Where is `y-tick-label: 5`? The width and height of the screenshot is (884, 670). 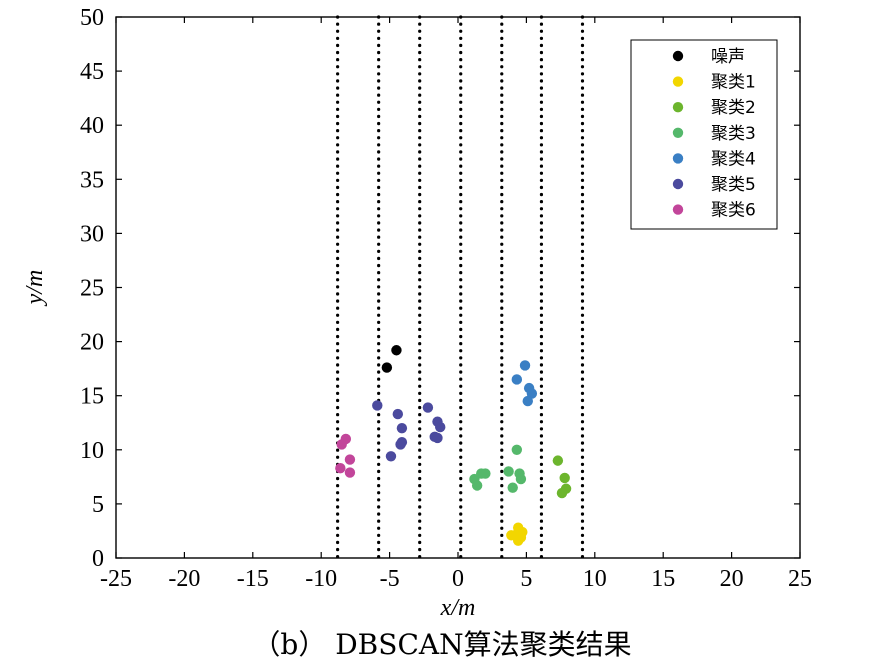
y-tick-label: 5 is located at coordinates (98, 505).